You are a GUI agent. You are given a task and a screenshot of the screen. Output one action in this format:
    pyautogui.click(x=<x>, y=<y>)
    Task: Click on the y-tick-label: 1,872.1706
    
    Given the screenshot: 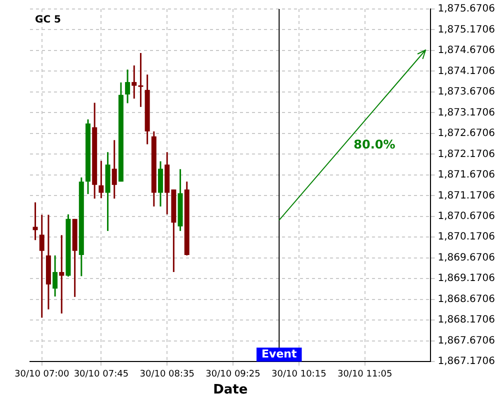 What is the action you would take?
    pyautogui.click(x=467, y=154)
    